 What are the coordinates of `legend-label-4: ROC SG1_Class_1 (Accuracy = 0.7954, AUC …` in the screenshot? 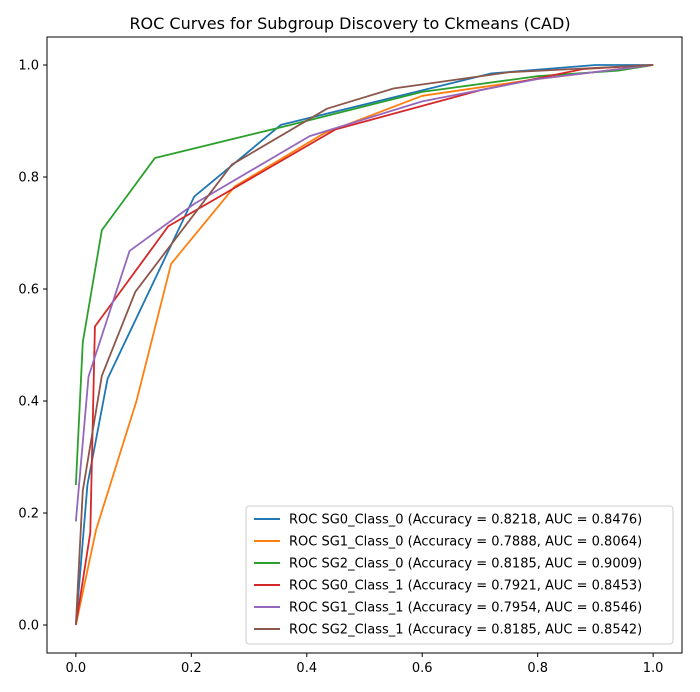 It's located at (465, 608).